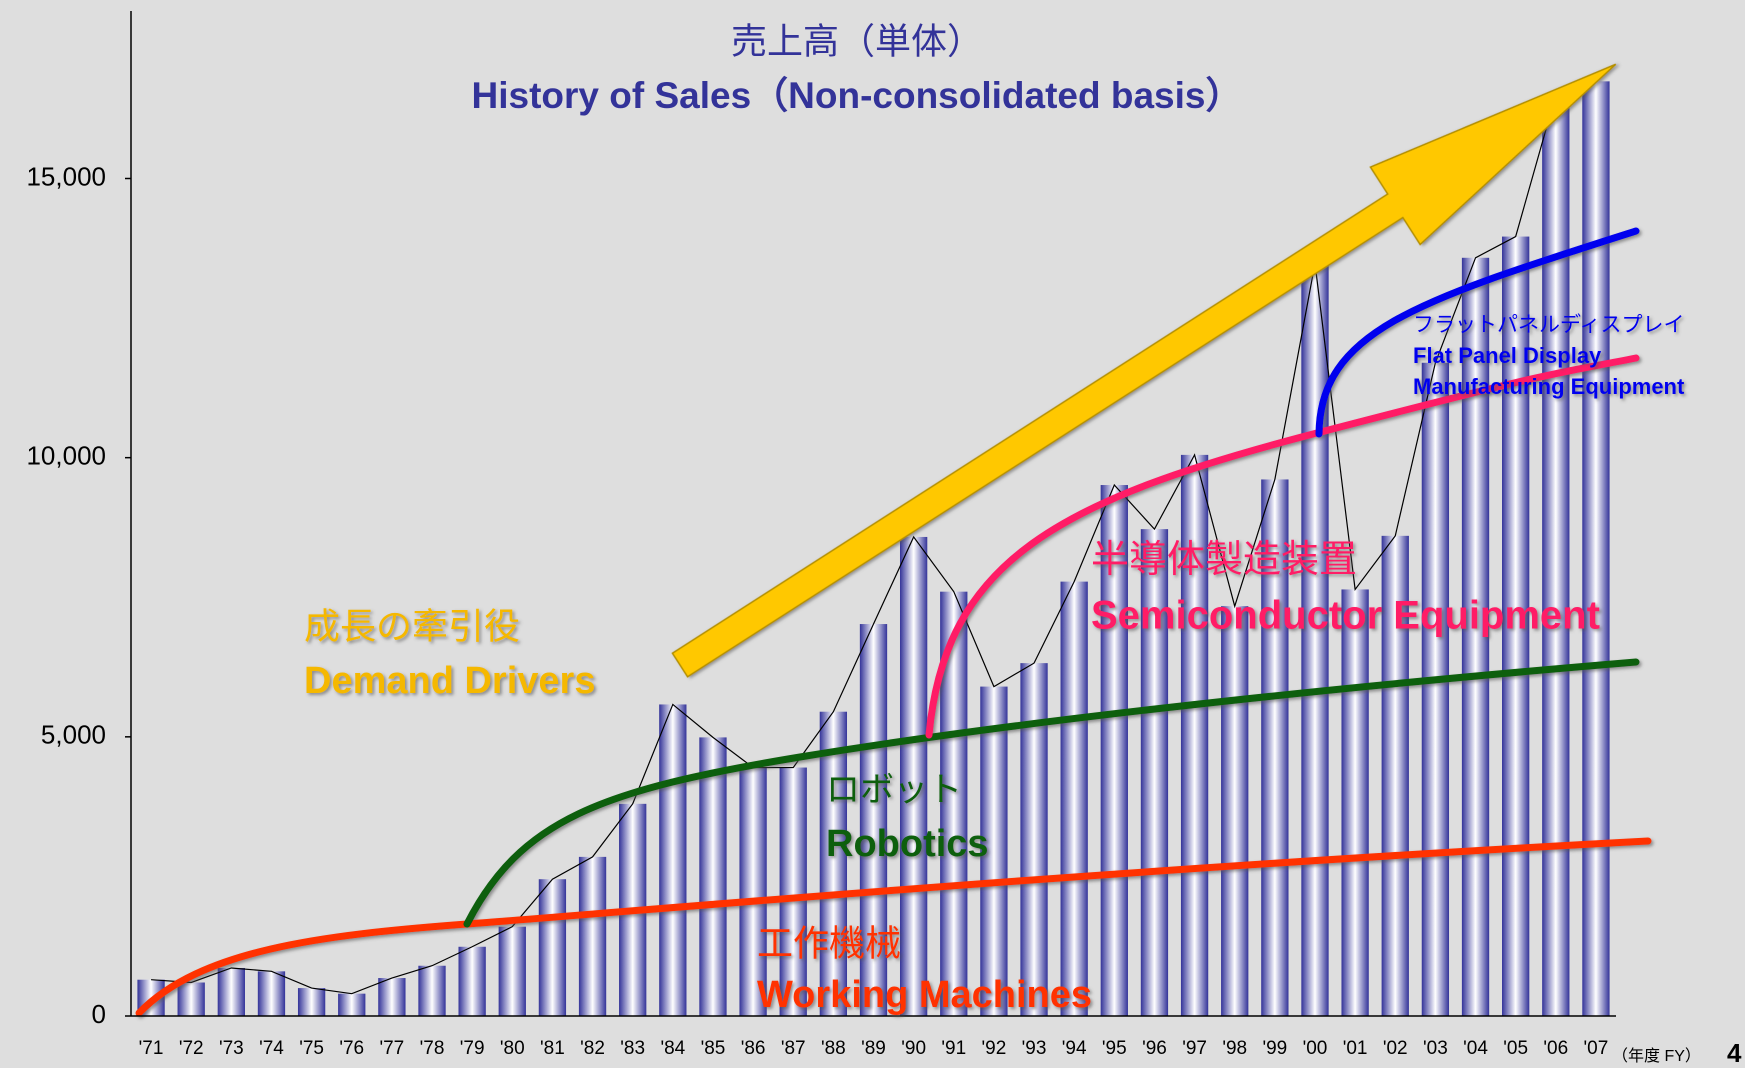  I want to click on annotation: Flat Panel Display, so click(1507, 355).